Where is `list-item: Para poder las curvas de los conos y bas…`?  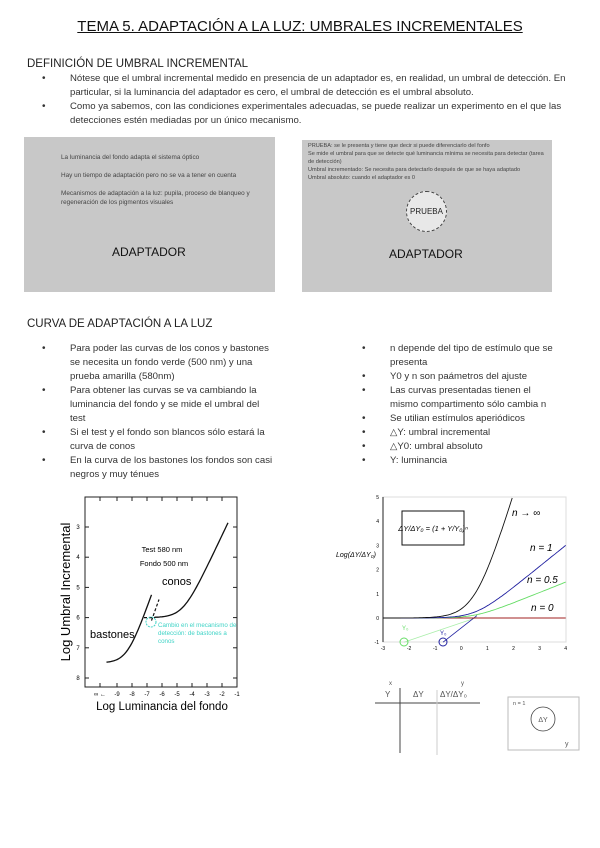
list-item: Para poder las curvas de los conos y bas… is located at coordinates (158, 363).